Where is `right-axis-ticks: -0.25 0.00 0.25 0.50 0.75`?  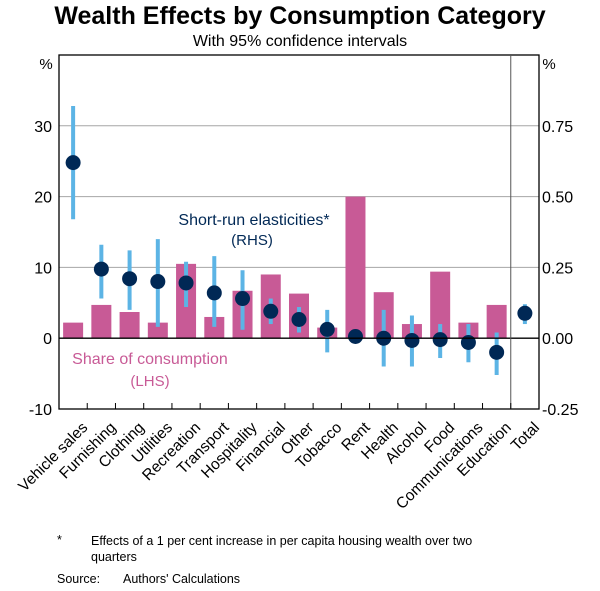
right-axis-ticks: -0.25 0.00 0.25 0.50 0.75 is located at coordinates (560, 269).